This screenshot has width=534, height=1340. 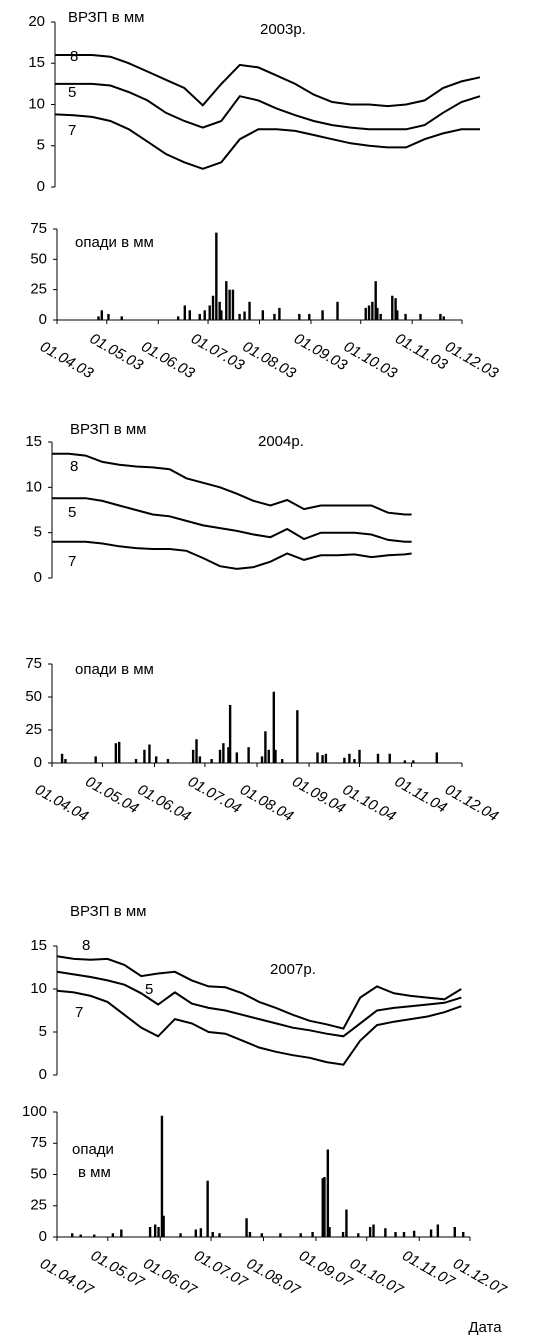 What do you see at coordinates (36, 21) in the screenshot?
I see `y-tick-label: 20` at bounding box center [36, 21].